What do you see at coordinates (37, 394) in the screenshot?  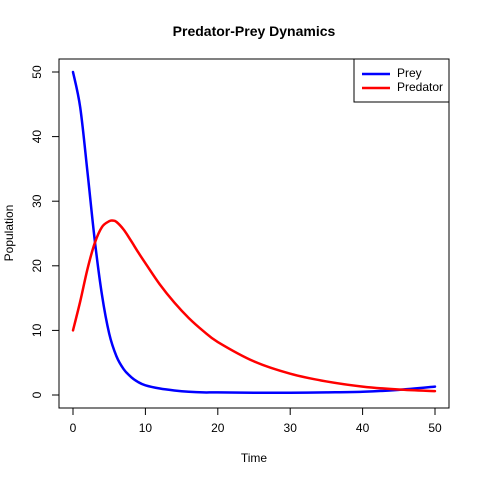 I see `y-tick-label: 0` at bounding box center [37, 394].